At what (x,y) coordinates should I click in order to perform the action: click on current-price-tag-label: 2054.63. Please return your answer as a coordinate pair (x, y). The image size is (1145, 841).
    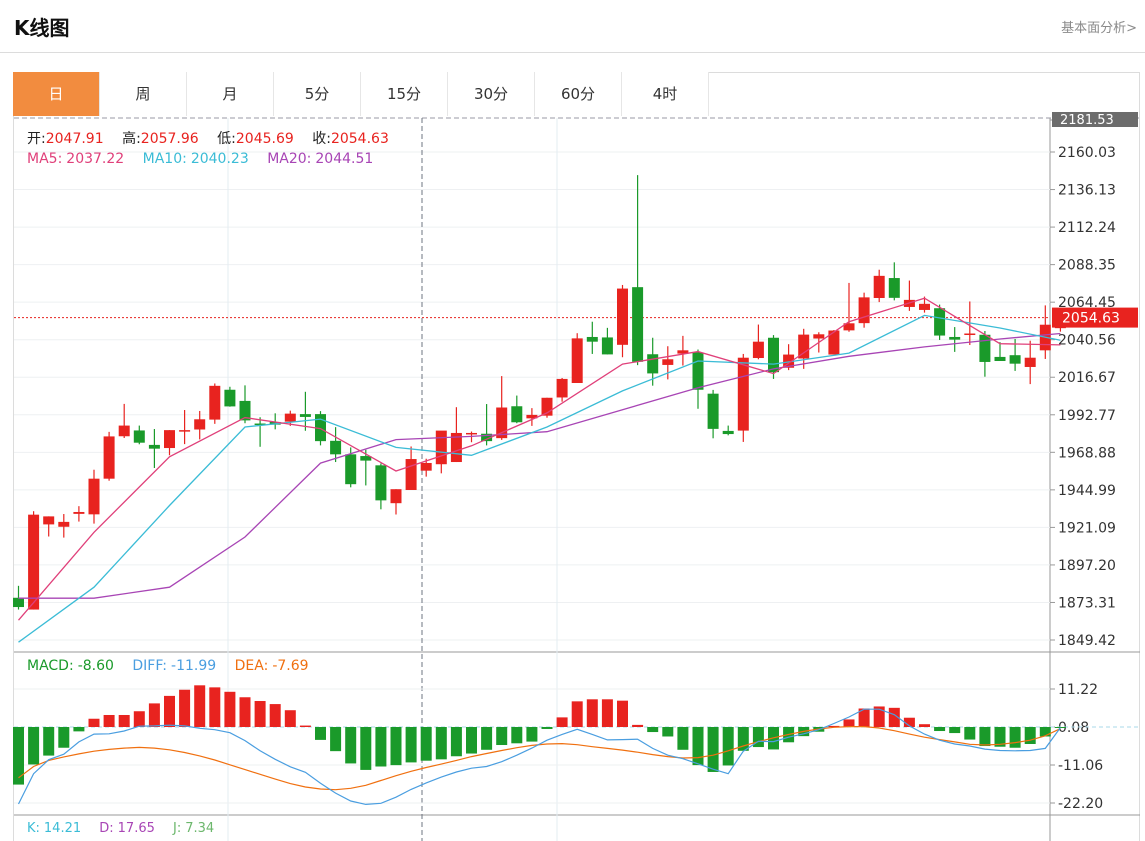
    Looking at the image, I should click on (1091, 319).